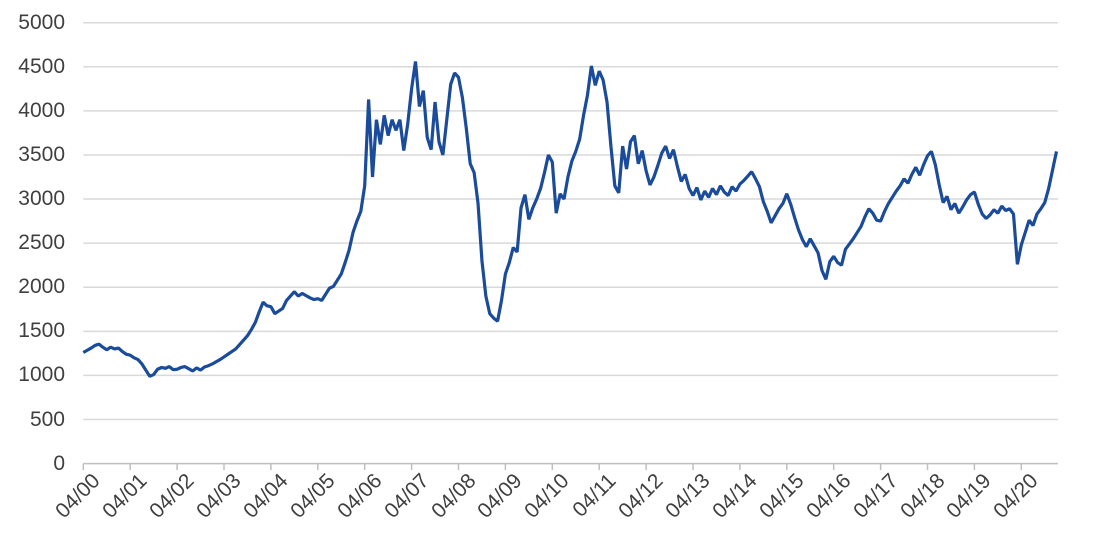 The height and width of the screenshot is (549, 1099). Describe the element at coordinates (41, 110) in the screenshot. I see `y-tick-label: 4000` at that location.